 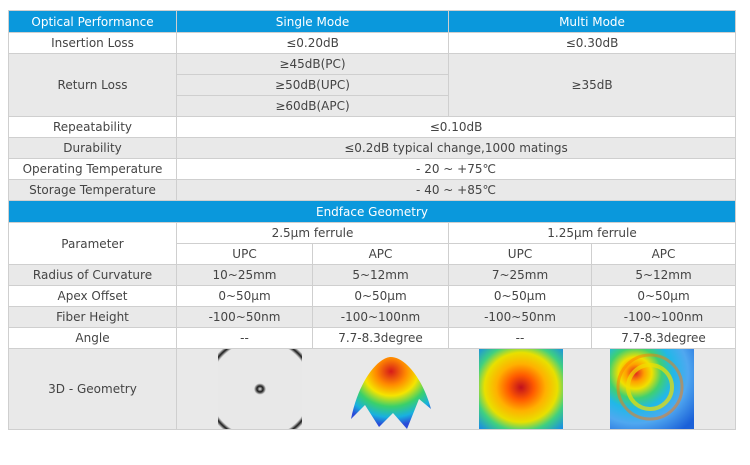 What do you see at coordinates (456, 148) in the screenshot?
I see `durability-value: ≤0.2dB typical change,1000 matings` at bounding box center [456, 148].